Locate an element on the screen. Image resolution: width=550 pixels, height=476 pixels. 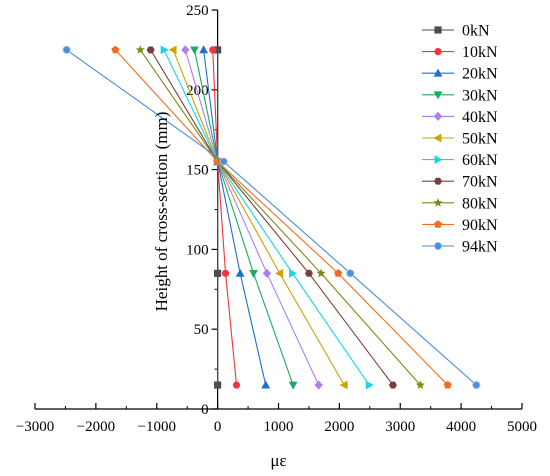
y-axis-title: Height of cross-section (mm) is located at coordinates (161, 212).